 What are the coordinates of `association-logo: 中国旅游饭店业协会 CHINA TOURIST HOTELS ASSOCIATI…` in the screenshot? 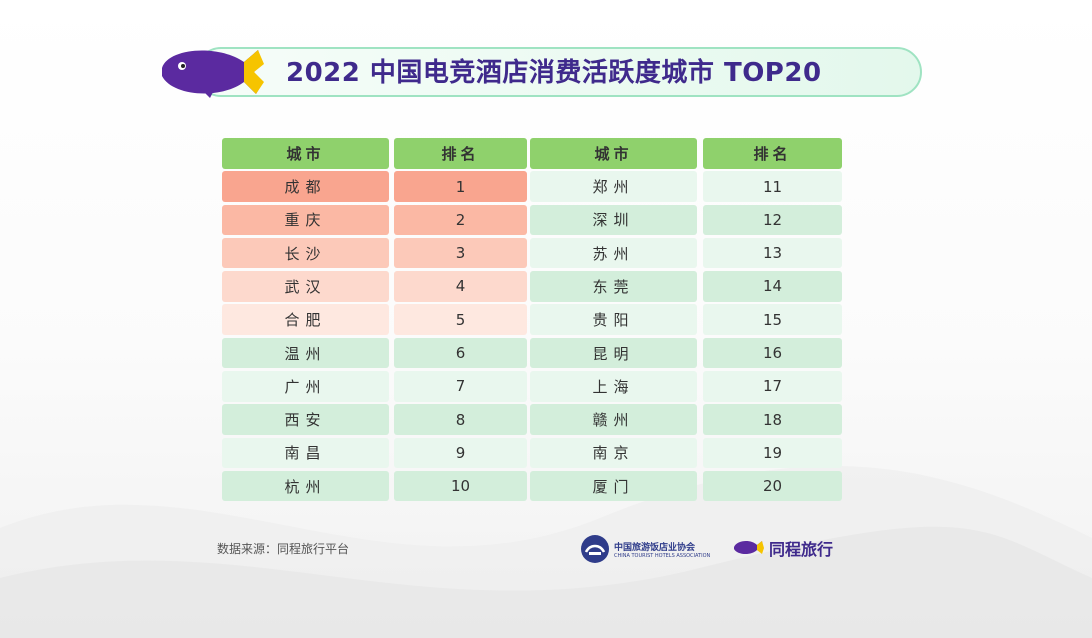 It's located at (645, 549).